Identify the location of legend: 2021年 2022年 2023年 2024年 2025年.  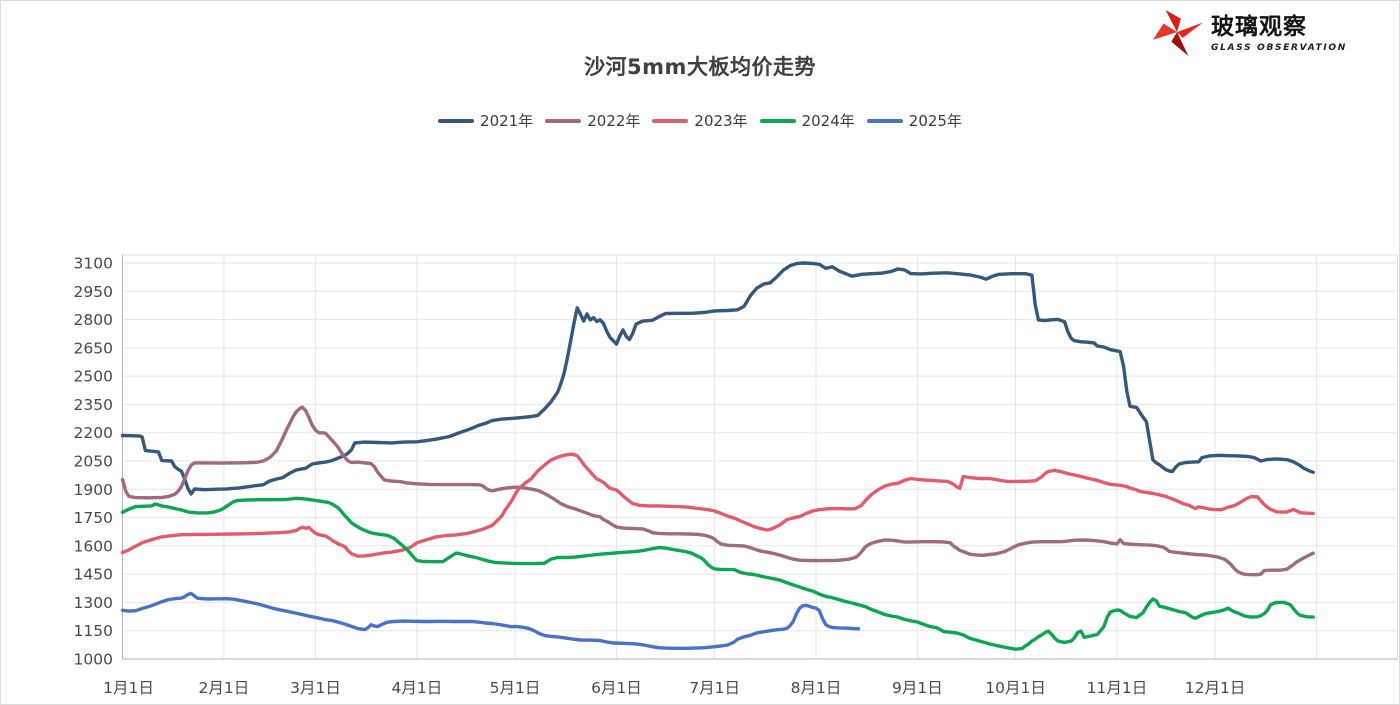
(700, 120).